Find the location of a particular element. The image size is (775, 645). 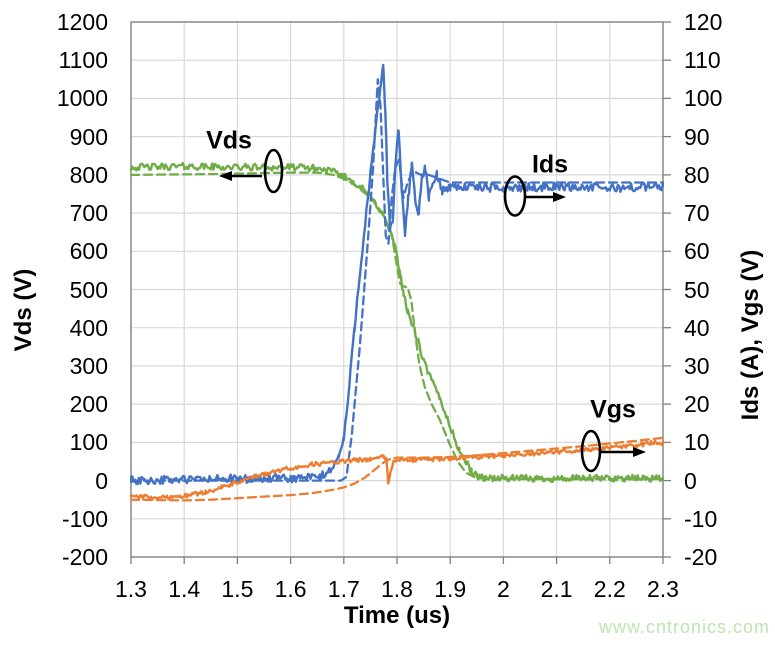

y-axis-tick-label: 20 is located at coordinates (697, 404).